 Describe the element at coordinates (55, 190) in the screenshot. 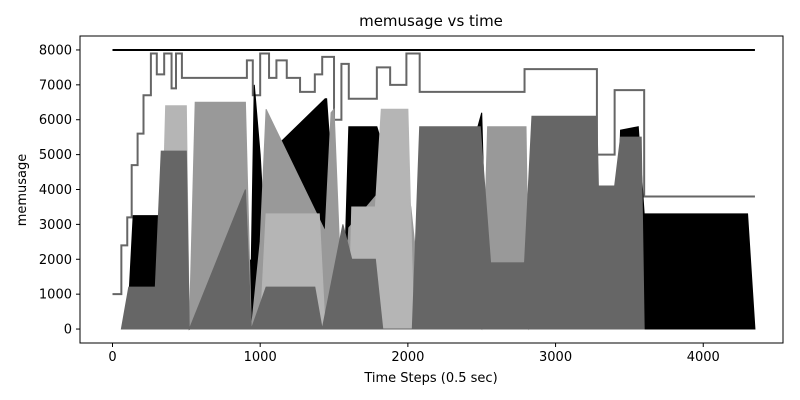

I see `y-tick-label: 4000` at that location.